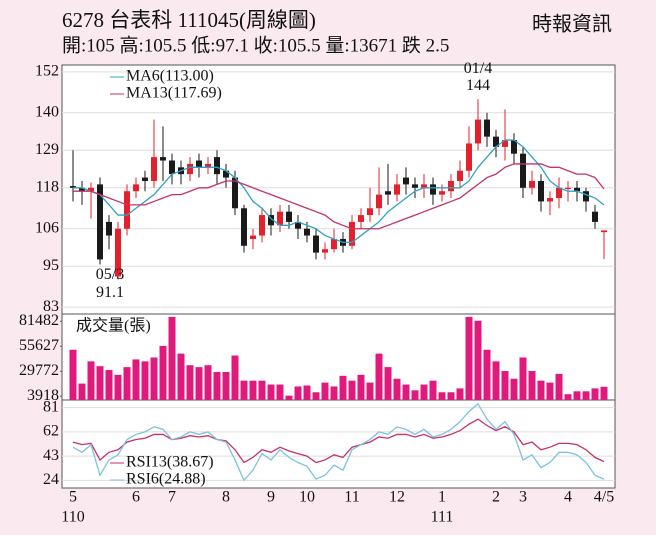 The width and height of the screenshot is (656, 535). I want to click on x-tick-label: 5, so click(73, 497).